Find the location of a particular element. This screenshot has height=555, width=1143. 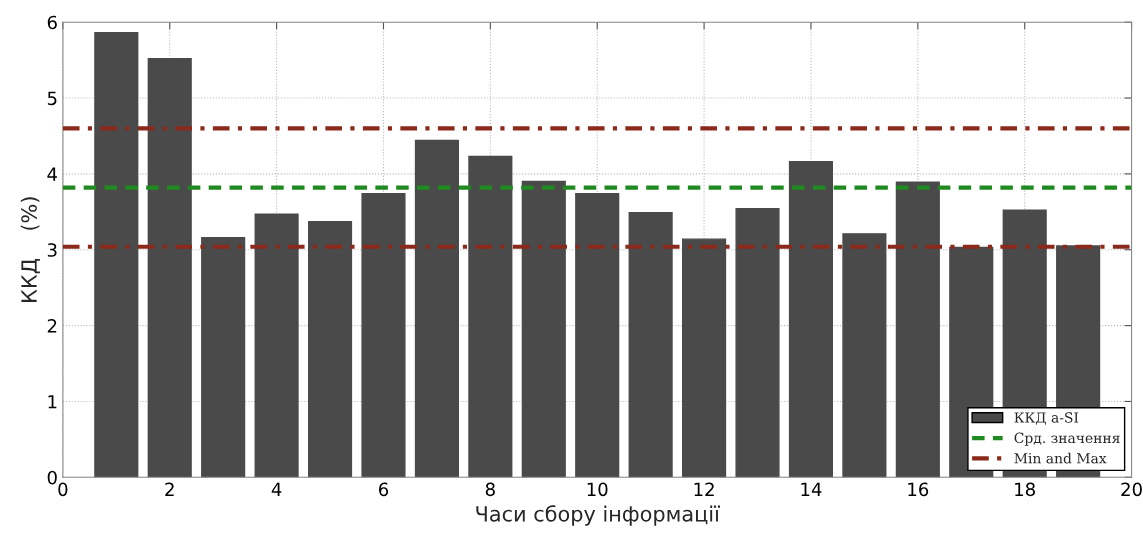

x-tick-label: 0 is located at coordinates (63, 489).